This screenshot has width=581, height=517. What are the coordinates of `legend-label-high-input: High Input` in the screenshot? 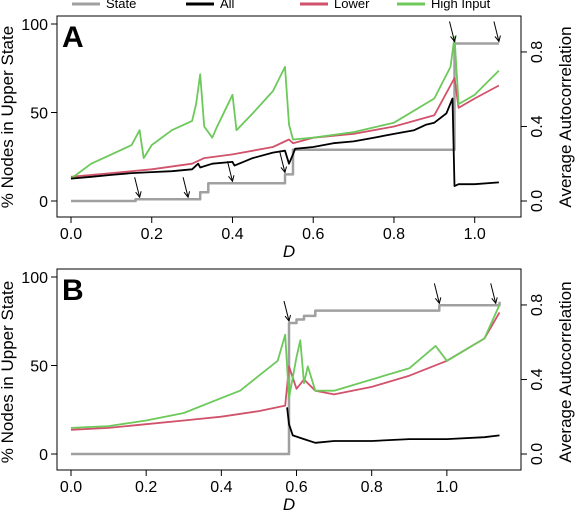 It's located at (461, 5).